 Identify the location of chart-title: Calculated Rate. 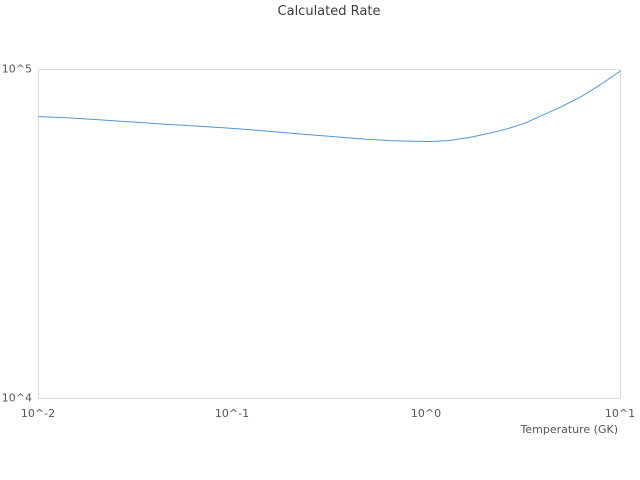
(329, 11).